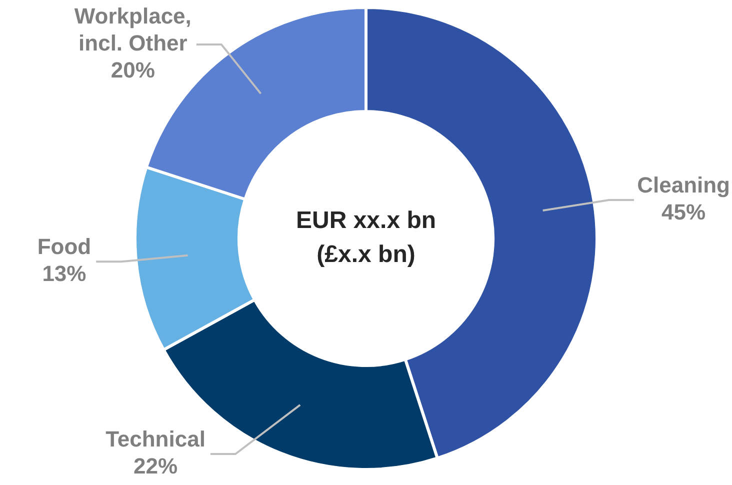  I want to click on data-label: 45%, so click(684, 212).